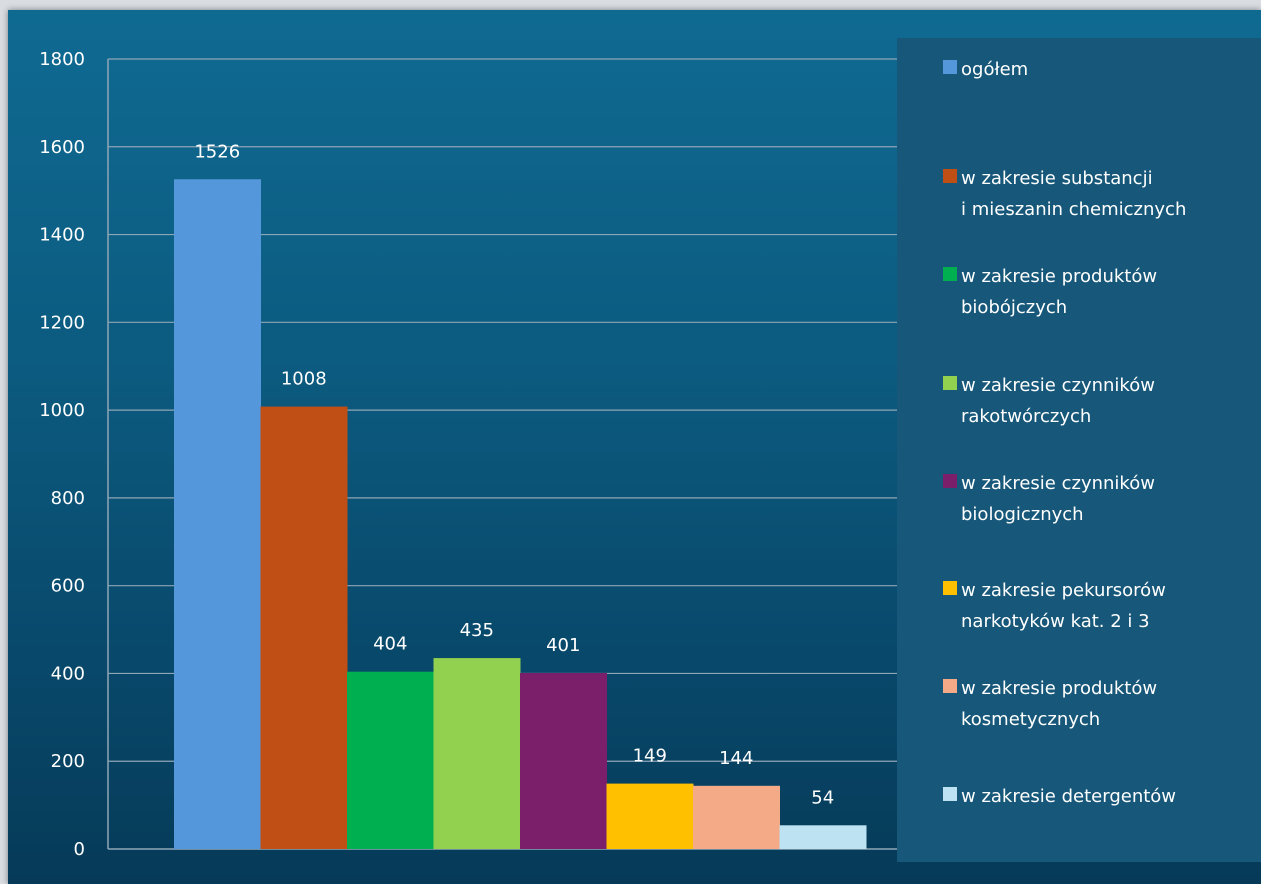  Describe the element at coordinates (736, 758) in the screenshot. I see `data-label: 144` at that location.